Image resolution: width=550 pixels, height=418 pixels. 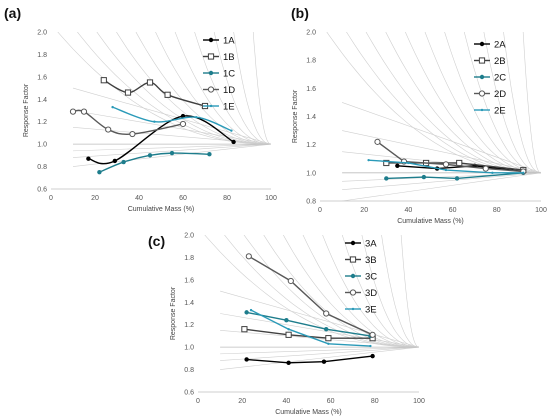 What do you see at coordinates (219, 41) in the screenshot?
I see `legend-entry: 1A` at bounding box center [219, 41].